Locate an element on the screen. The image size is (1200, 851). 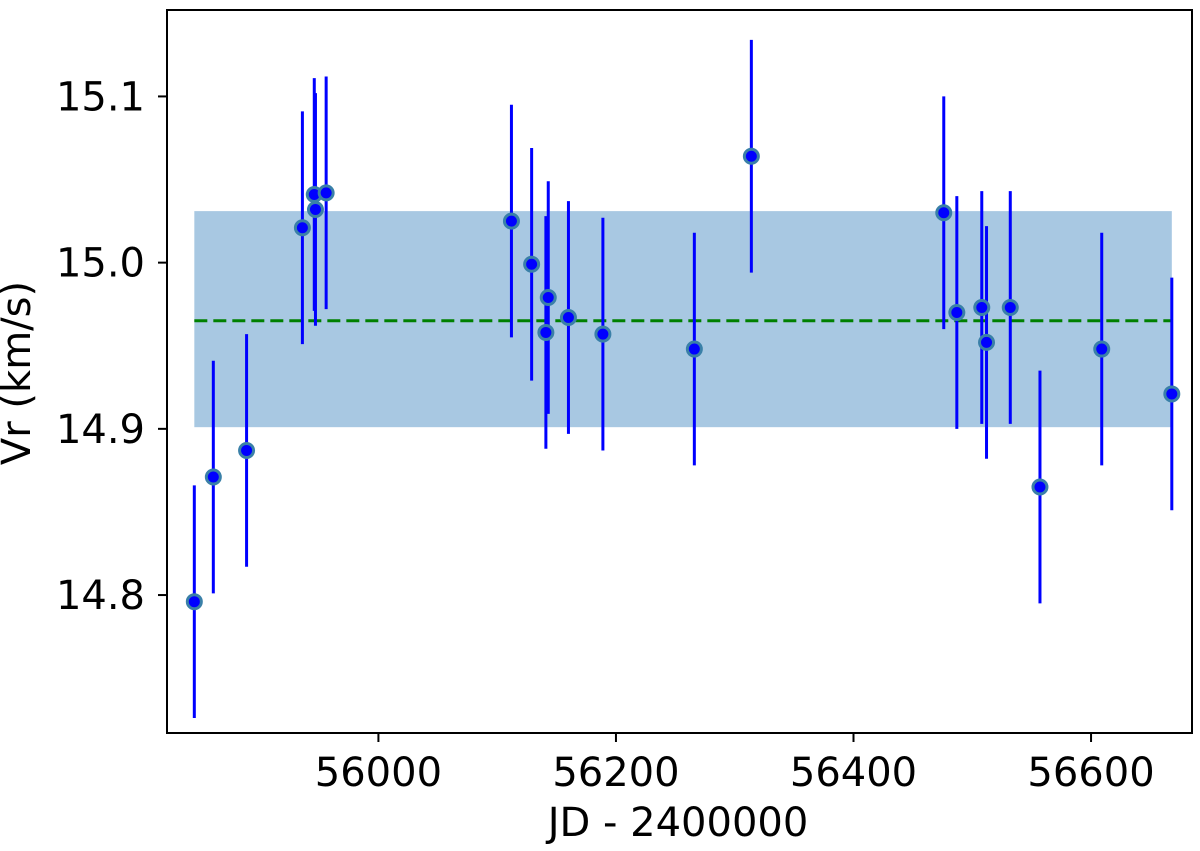
x-axis-label: JD - 2400000 is located at coordinates (677, 823).